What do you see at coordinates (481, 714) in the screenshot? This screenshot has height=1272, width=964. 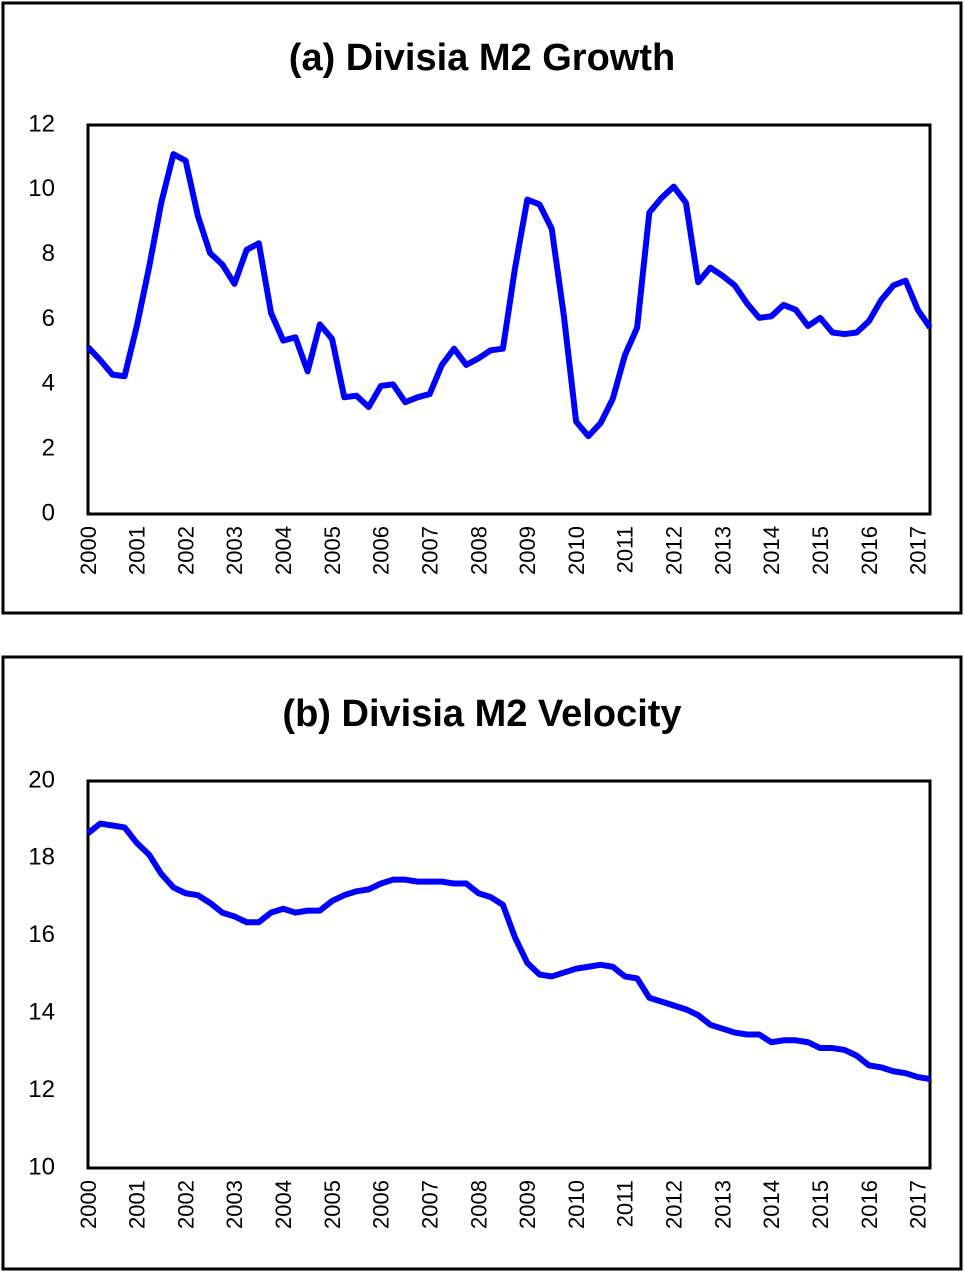 I see `chart-title: (b) Divisia M2 Velocity` at bounding box center [481, 714].